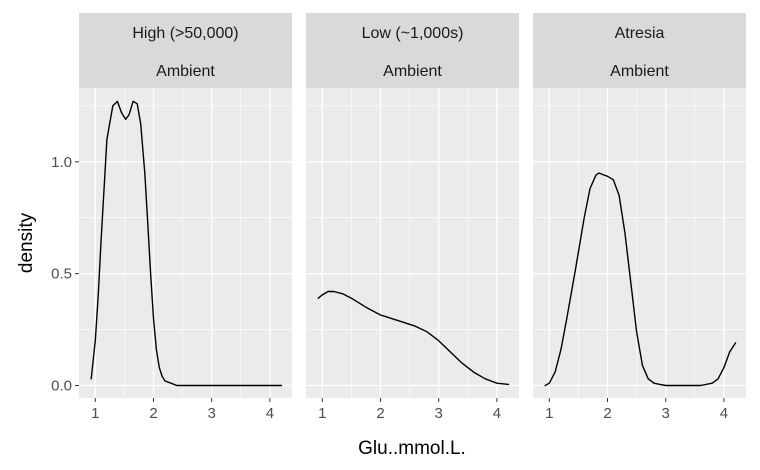 This screenshot has width=760, height=470. What do you see at coordinates (26, 242) in the screenshot?
I see `y-axis-title: density` at bounding box center [26, 242].